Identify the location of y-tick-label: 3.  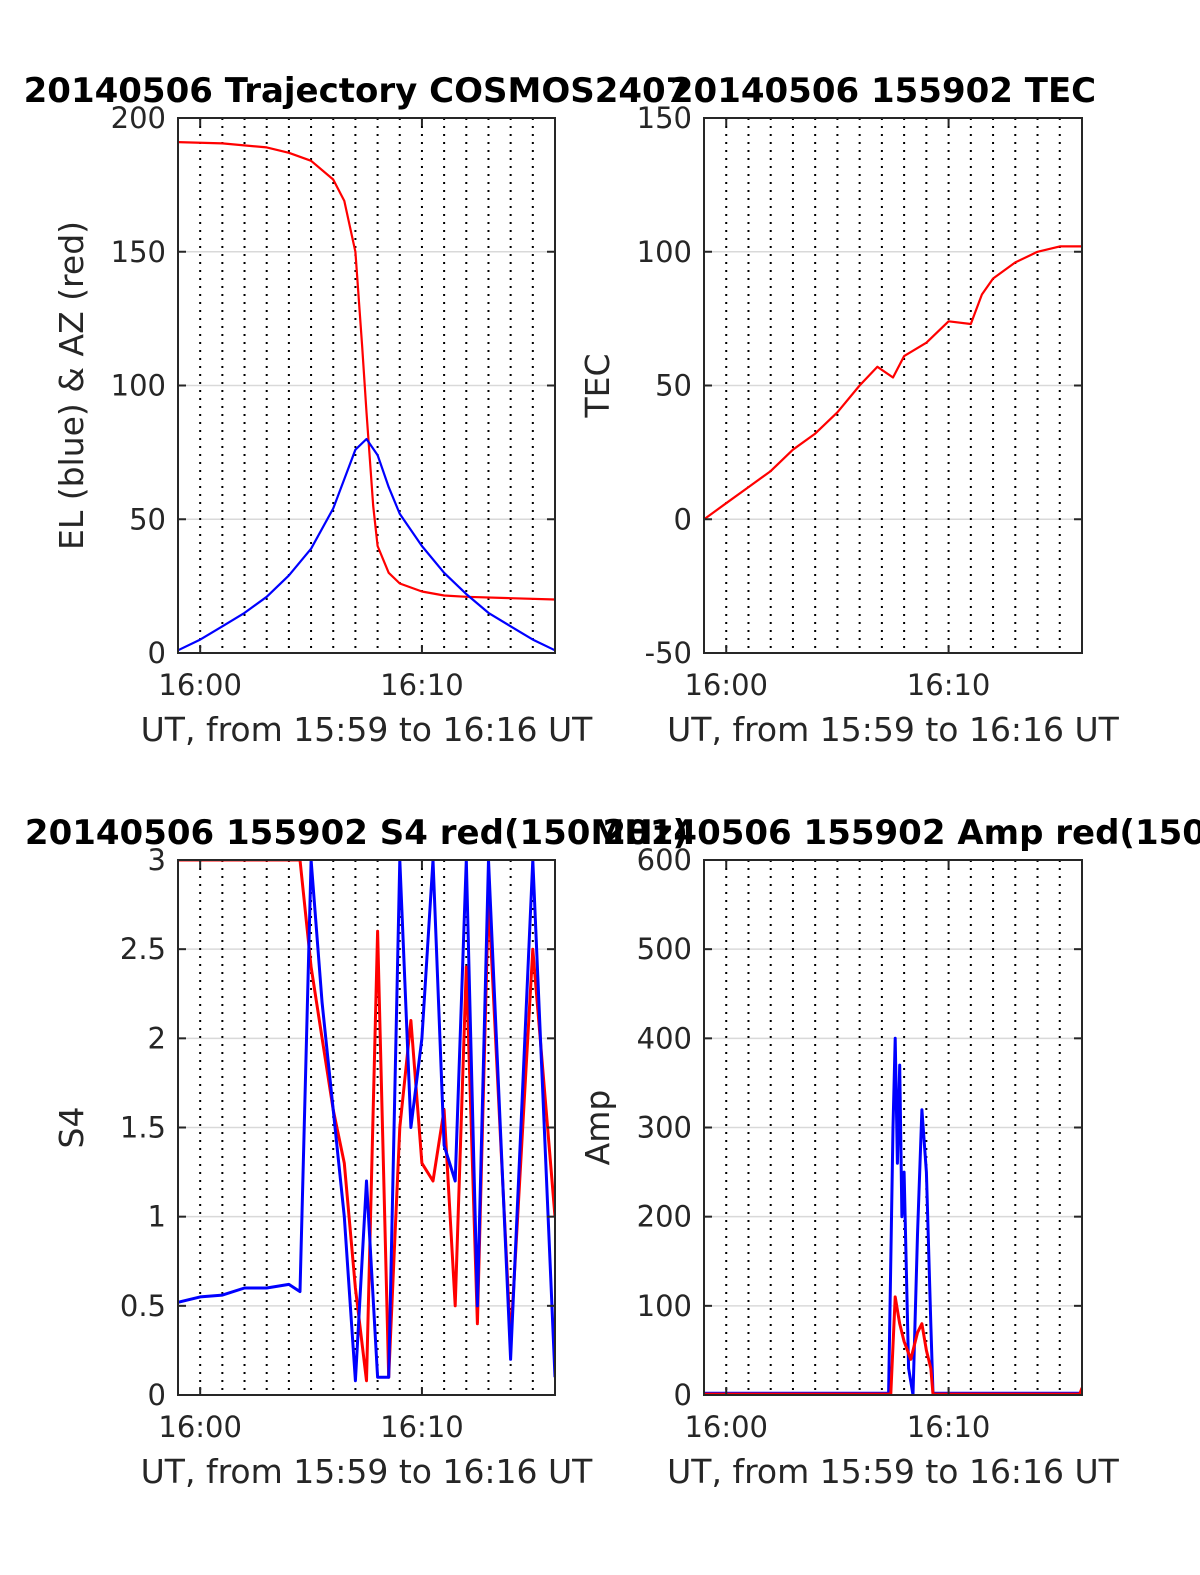
(157, 860).